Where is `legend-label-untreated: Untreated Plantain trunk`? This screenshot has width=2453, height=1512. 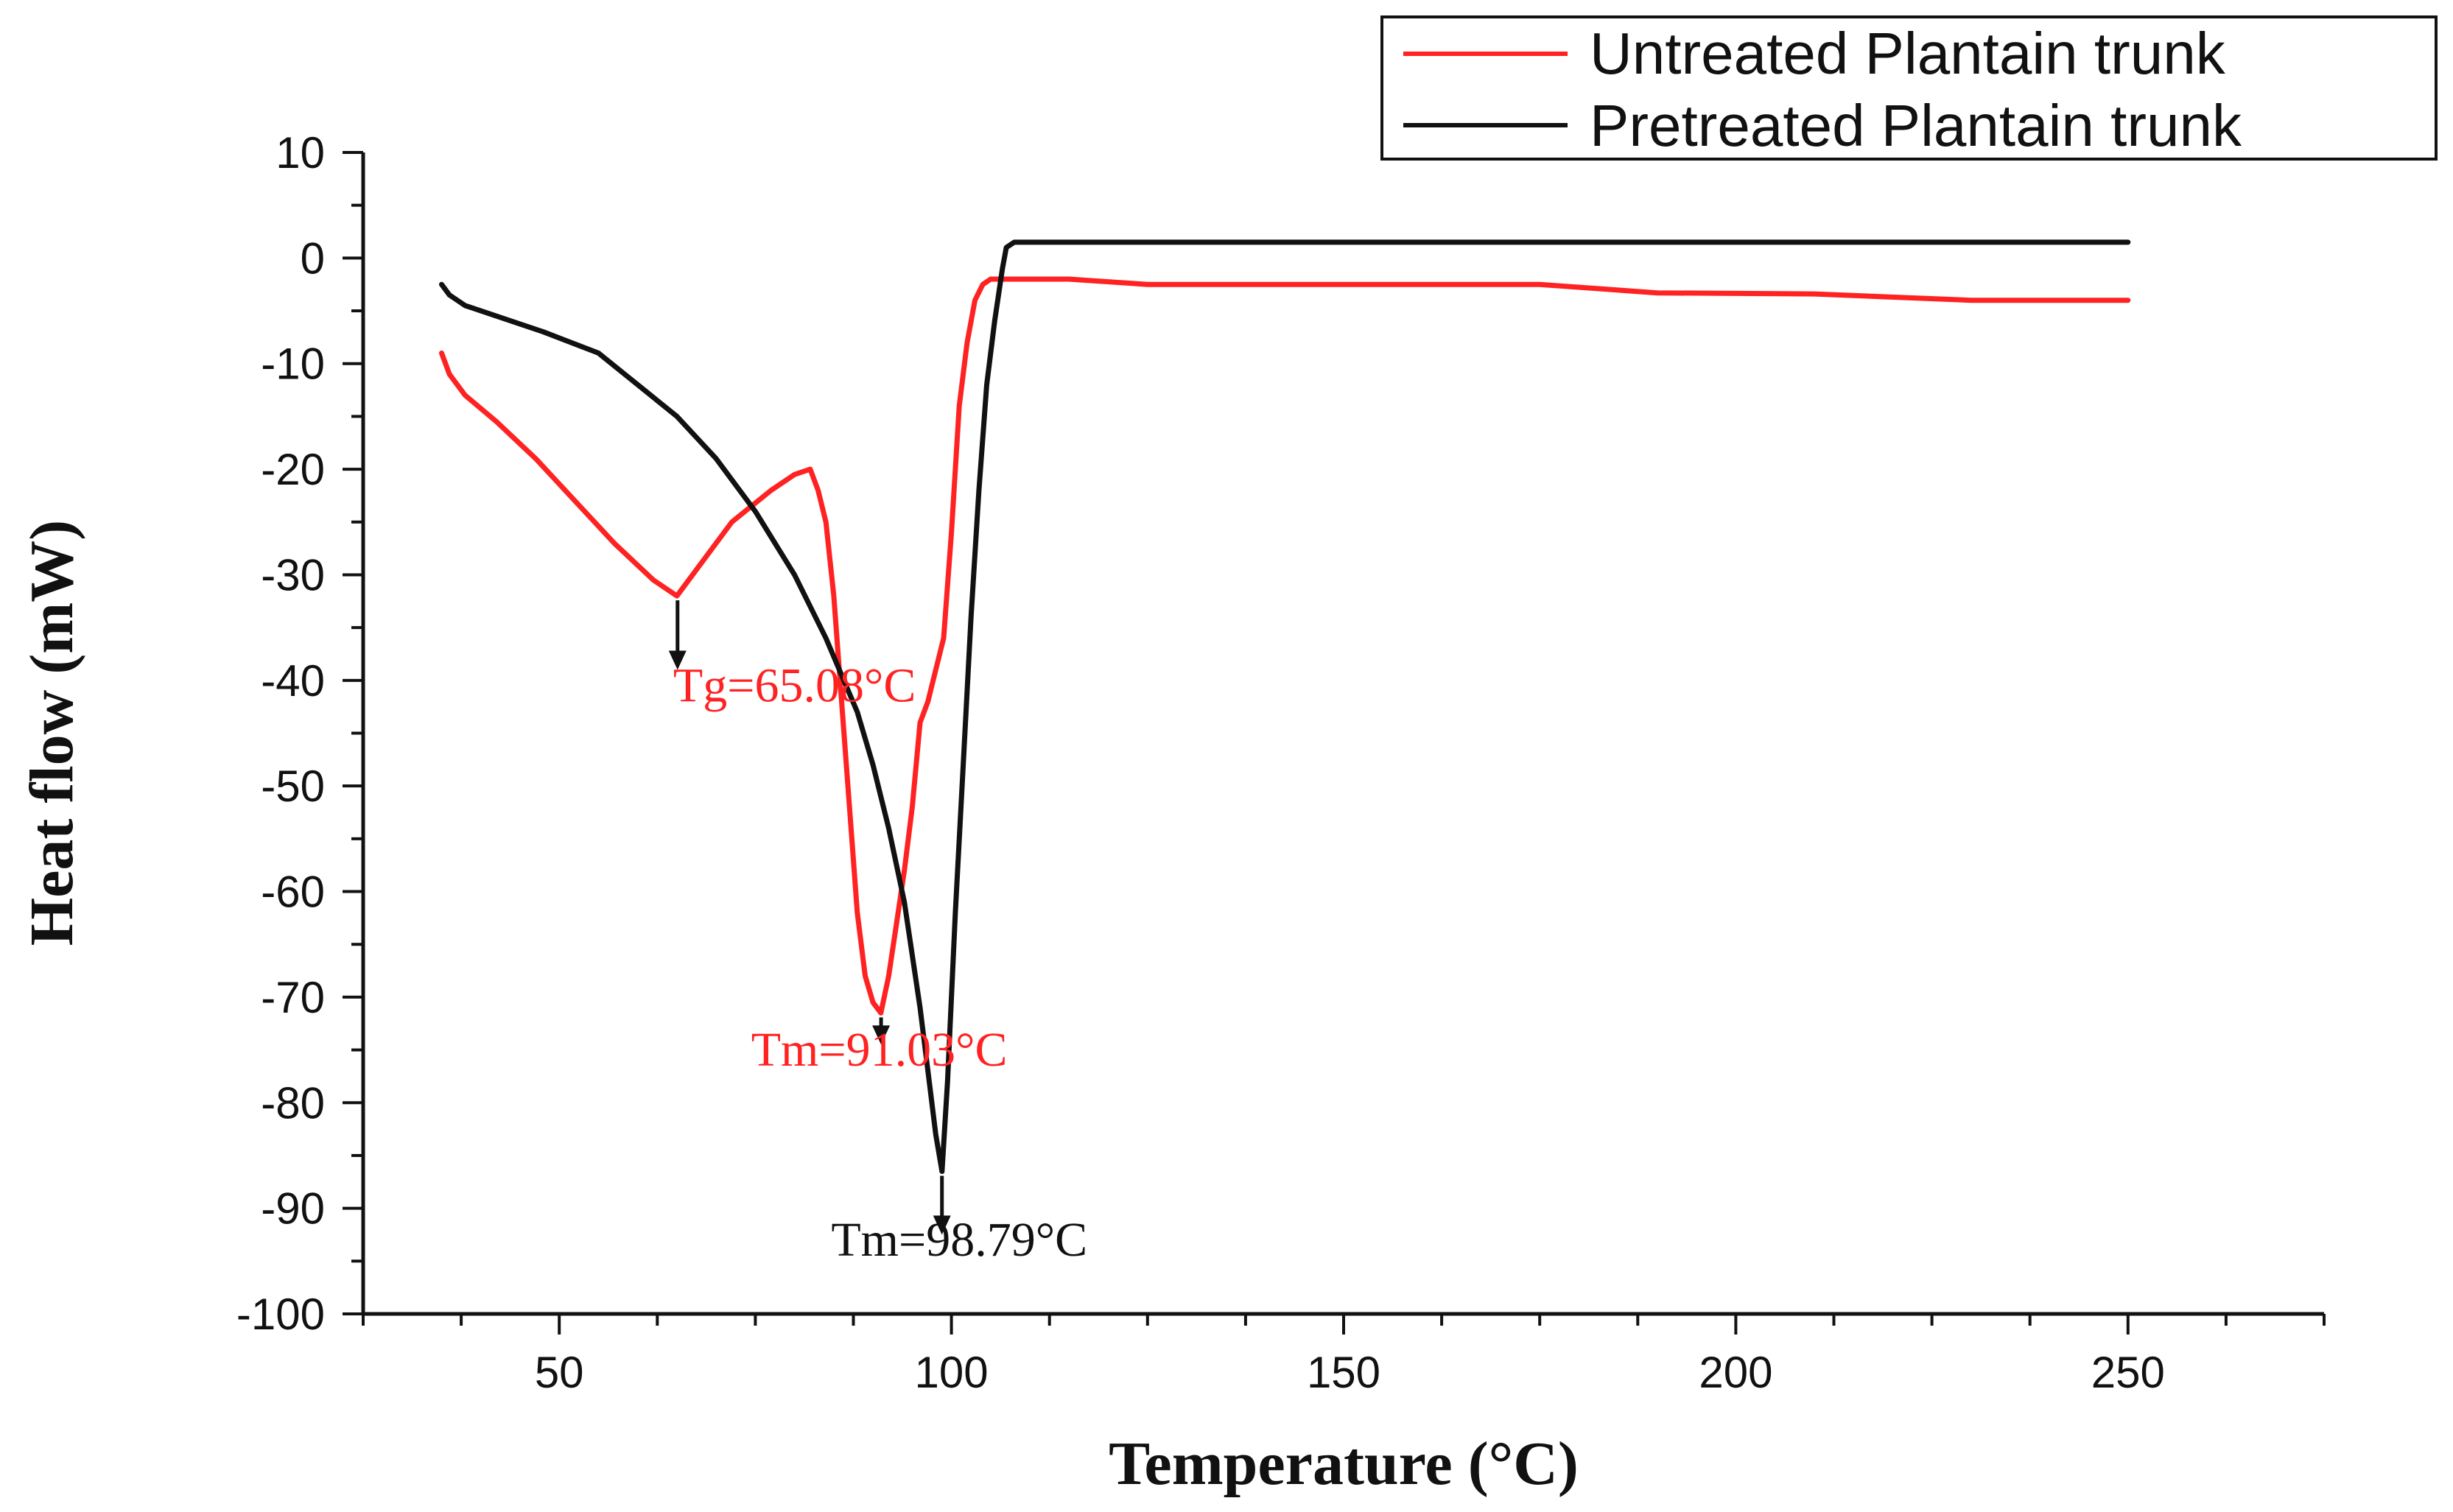 legend-label-untreated: Untreated Plantain trunk is located at coordinates (1908, 54).